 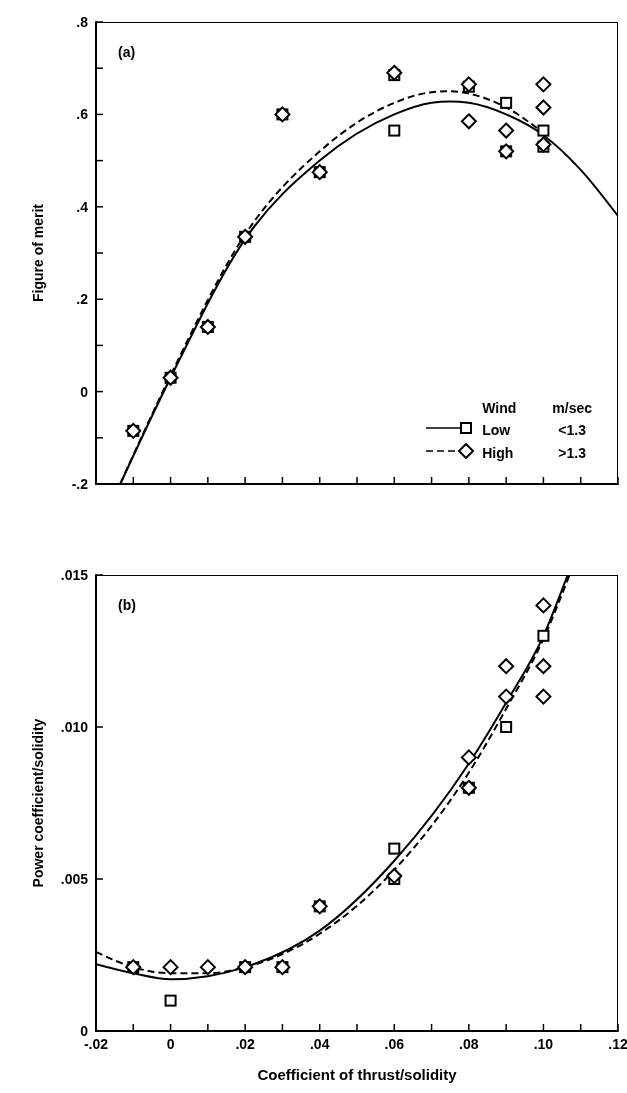 I want to click on y-tick-label: .4, so click(x=82, y=206).